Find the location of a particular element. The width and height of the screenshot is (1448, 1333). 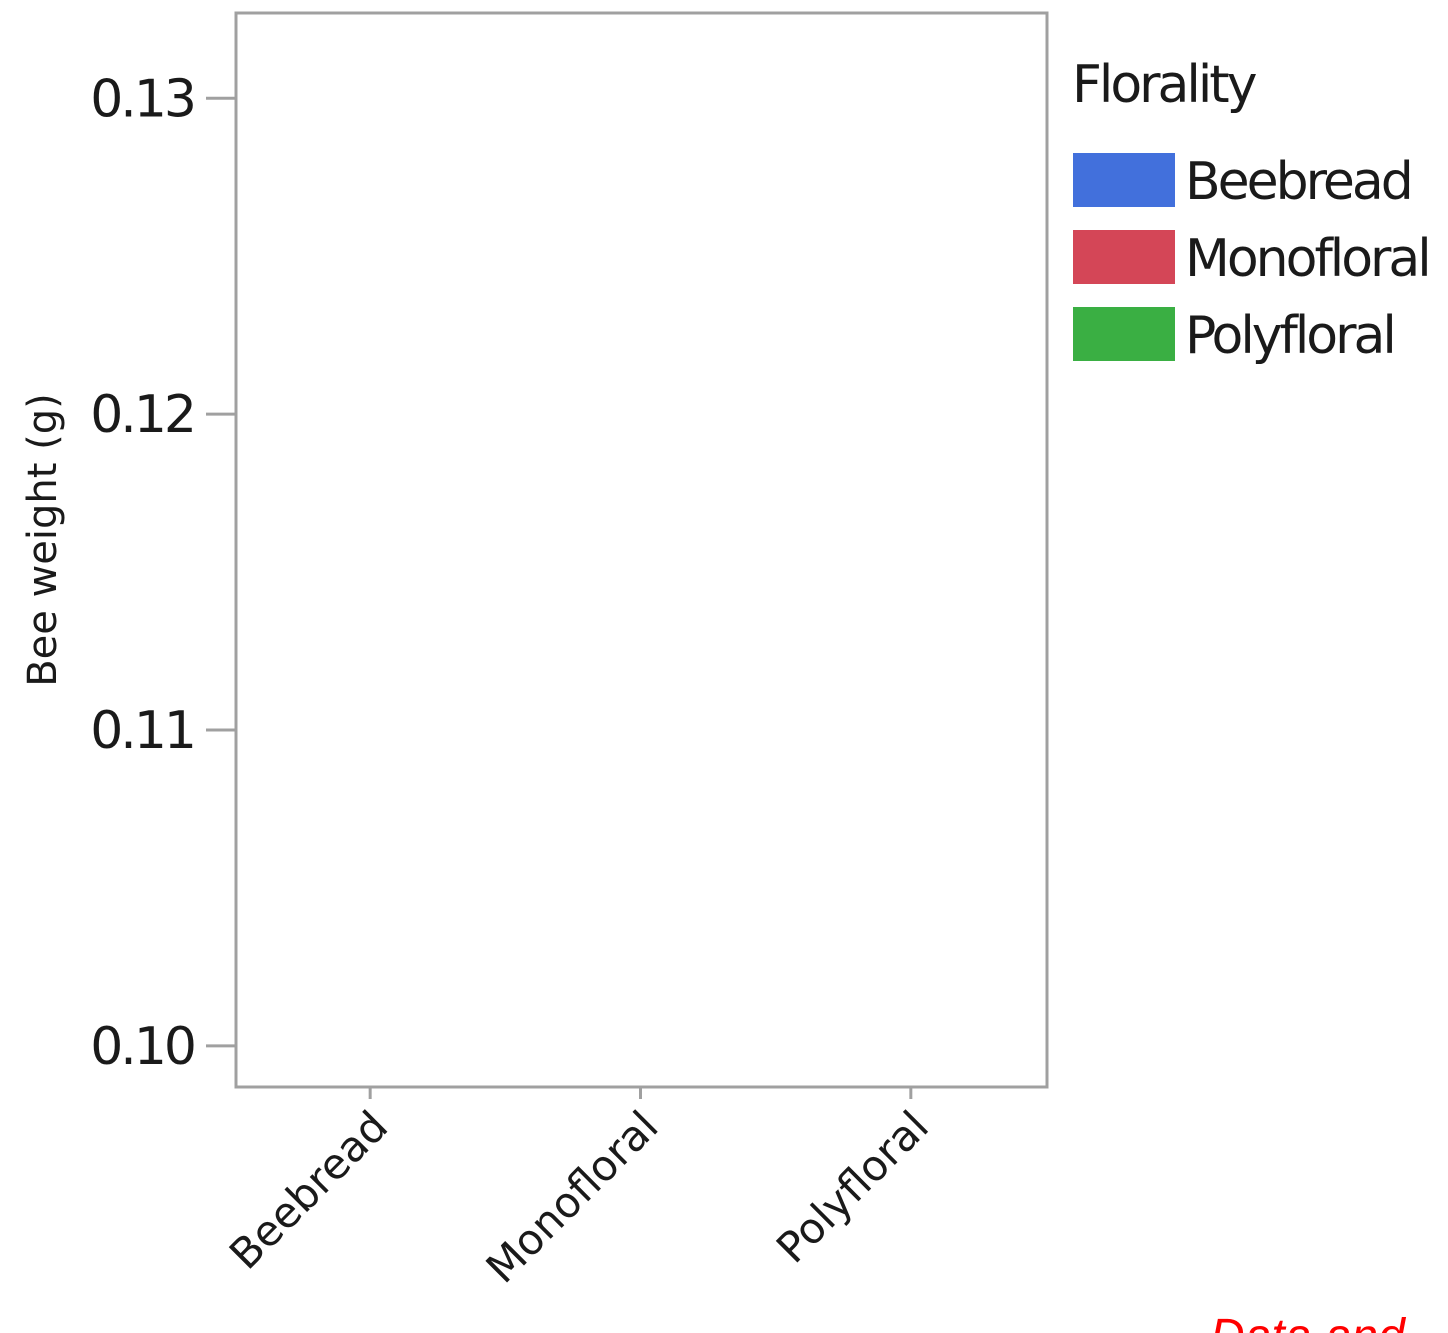

x-tick-label-polyfloral: Polyfloral is located at coordinates (852, 1186).